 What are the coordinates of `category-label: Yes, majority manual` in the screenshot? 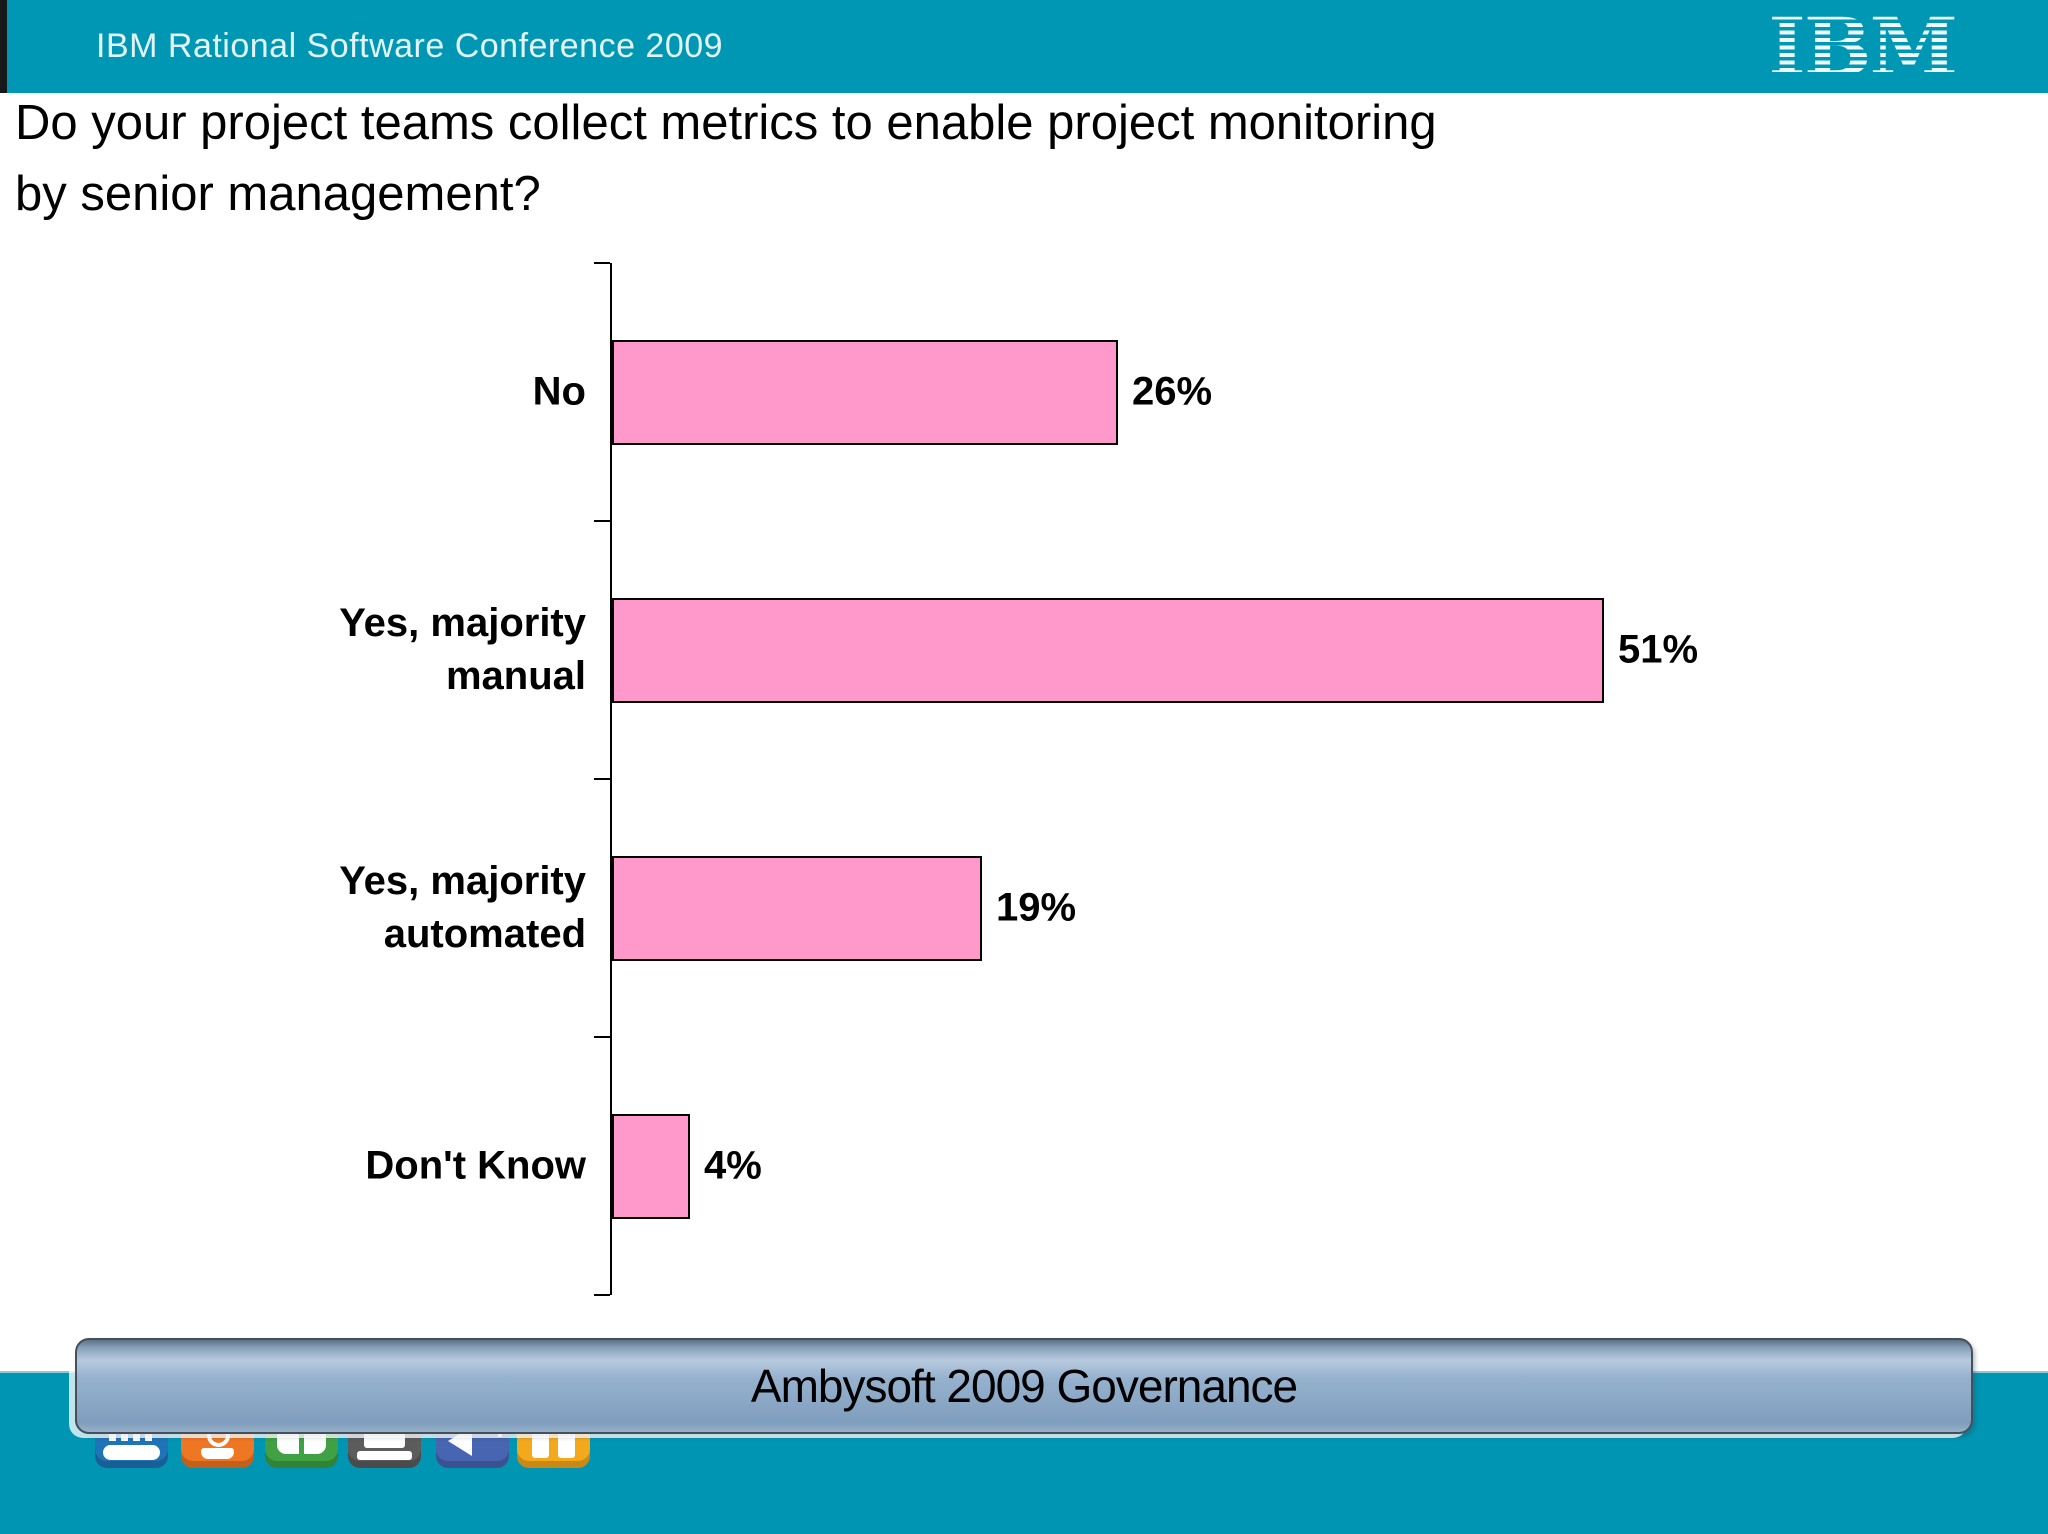 It's located at (462, 649).